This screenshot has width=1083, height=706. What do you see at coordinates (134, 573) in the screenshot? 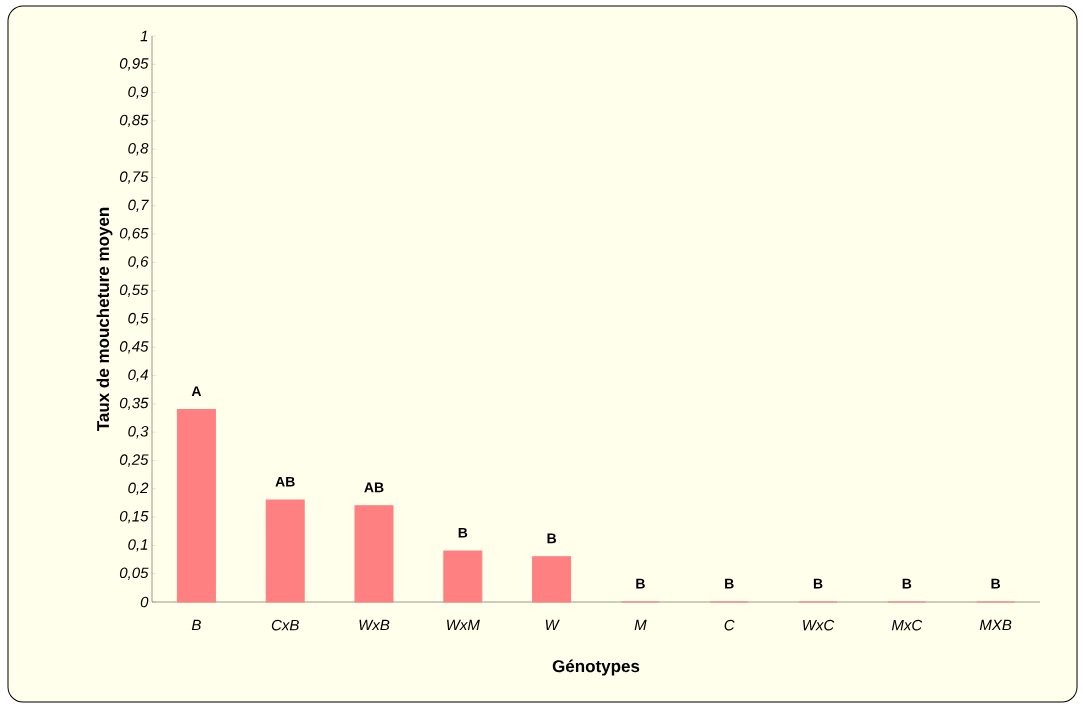
I see `y-tick-label: 0,05` at bounding box center [134, 573].